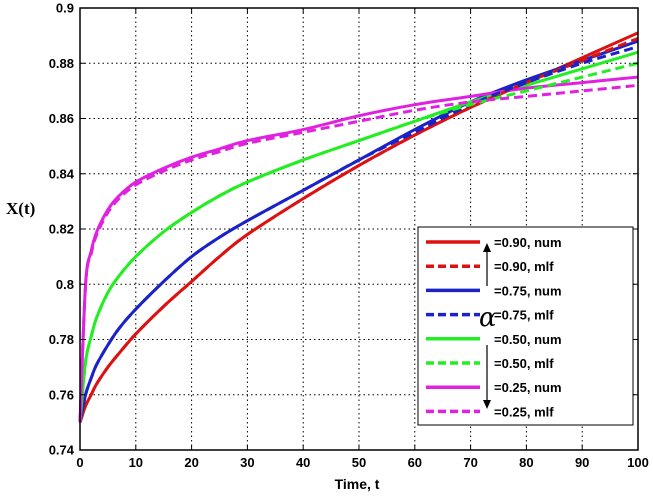 The width and height of the screenshot is (653, 496). Describe the element at coordinates (61, 229) in the screenshot. I see `y-tick-label: 0.82` at that location.